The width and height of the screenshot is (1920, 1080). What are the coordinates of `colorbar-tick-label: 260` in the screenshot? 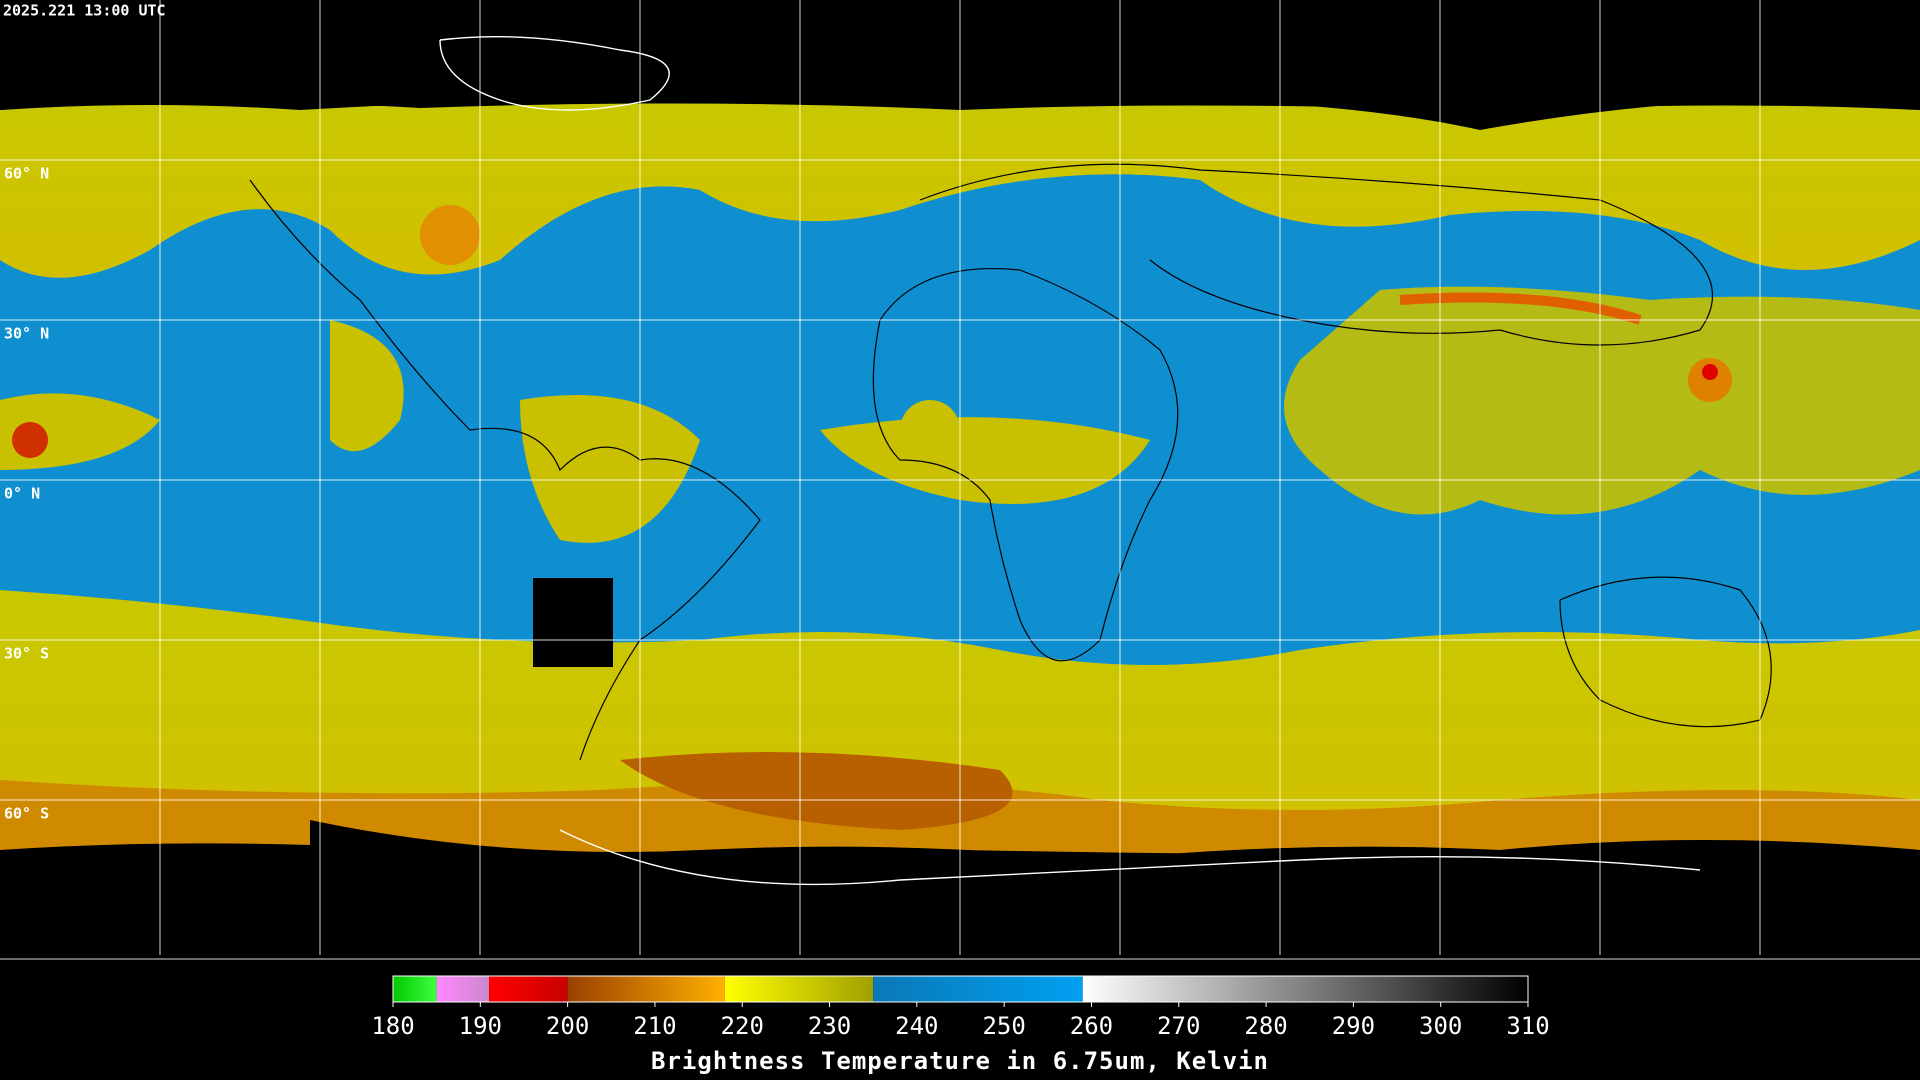 It's located at (1091, 1026).